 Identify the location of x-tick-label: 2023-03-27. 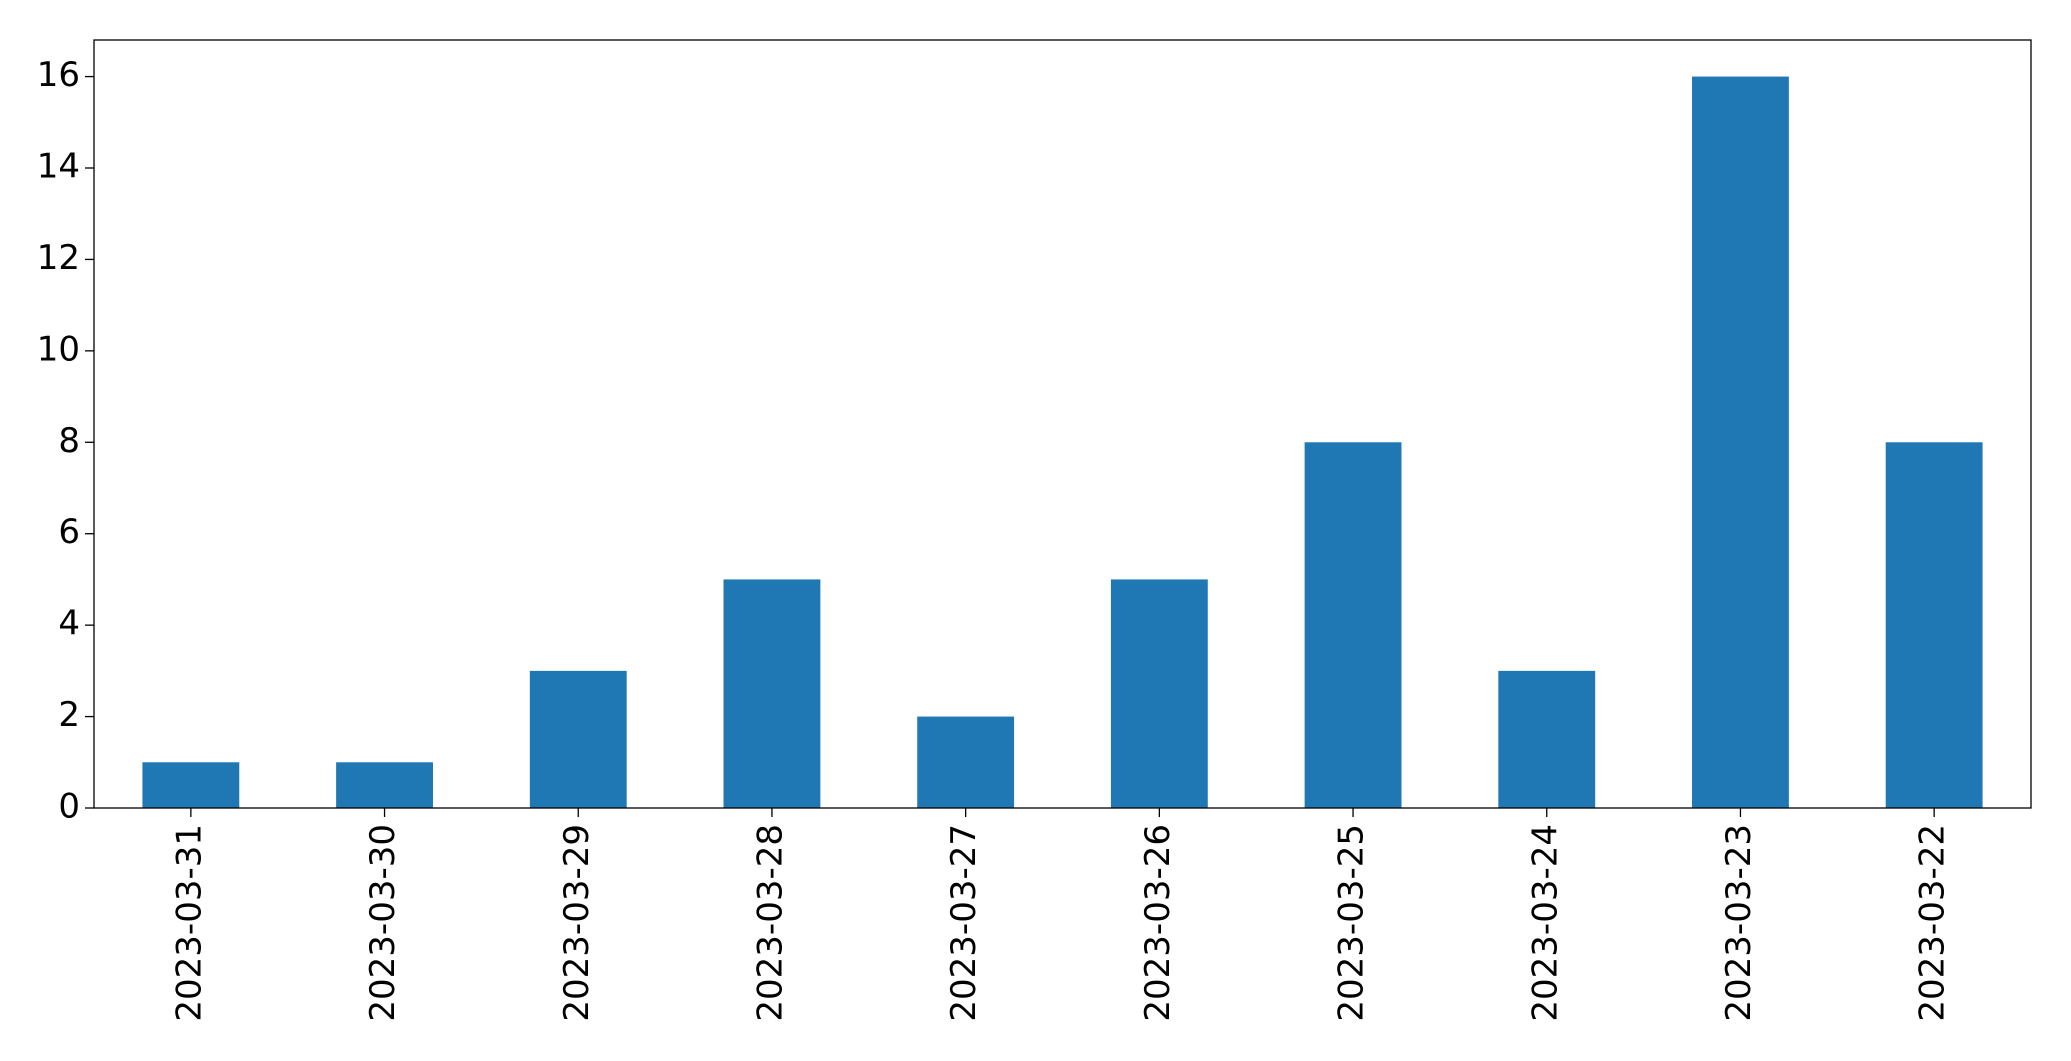
(964, 923).